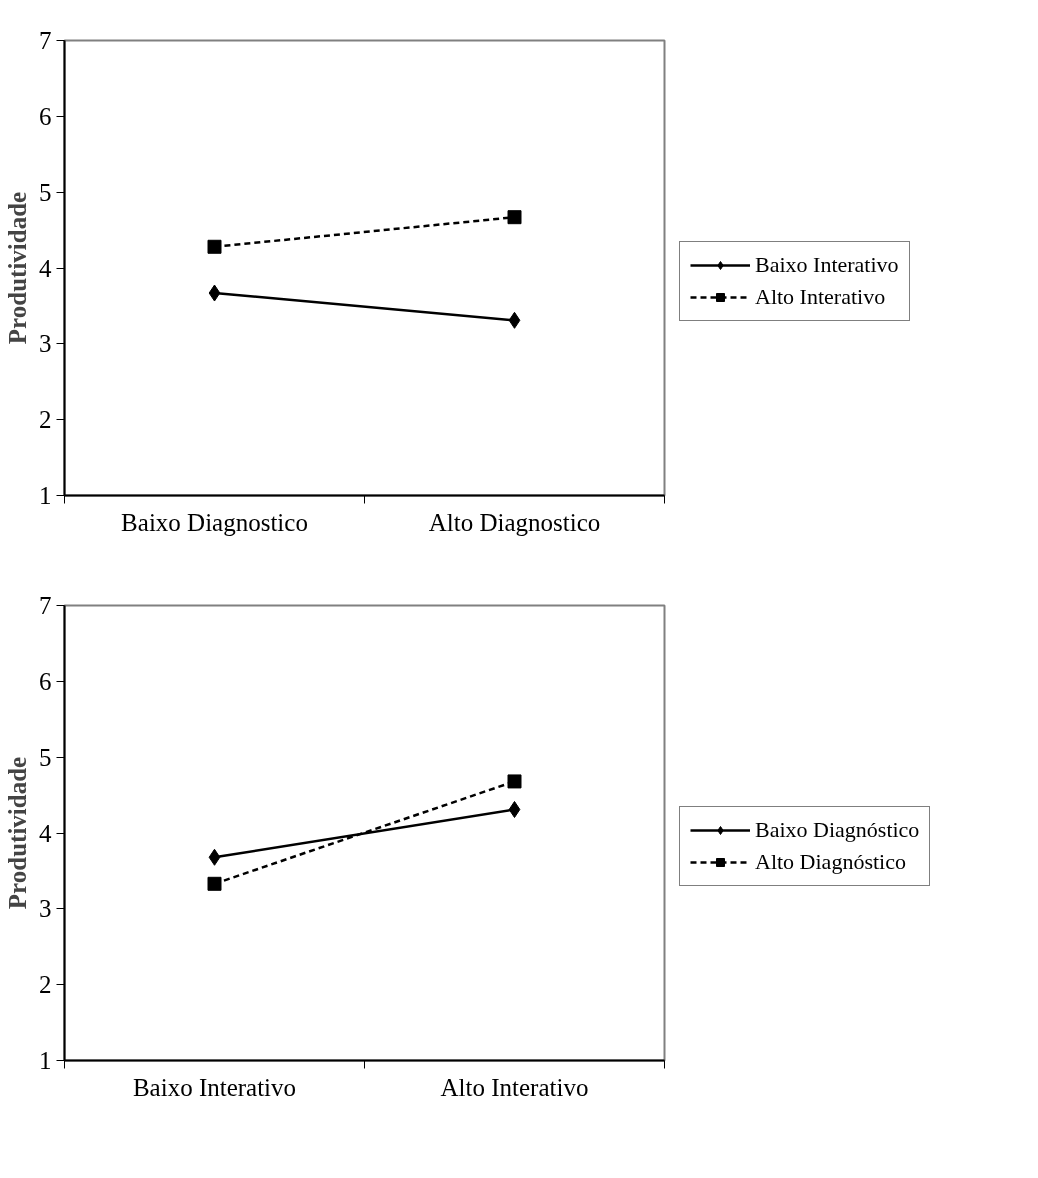  What do you see at coordinates (214, 522) in the screenshot?
I see `x-tick-label: Baixo Diagnostico` at bounding box center [214, 522].